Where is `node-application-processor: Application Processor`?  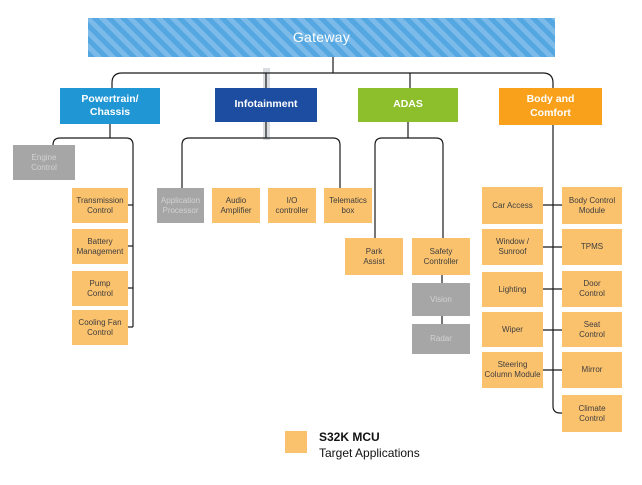
node-application-processor: Application Processor is located at coordinates (180, 205).